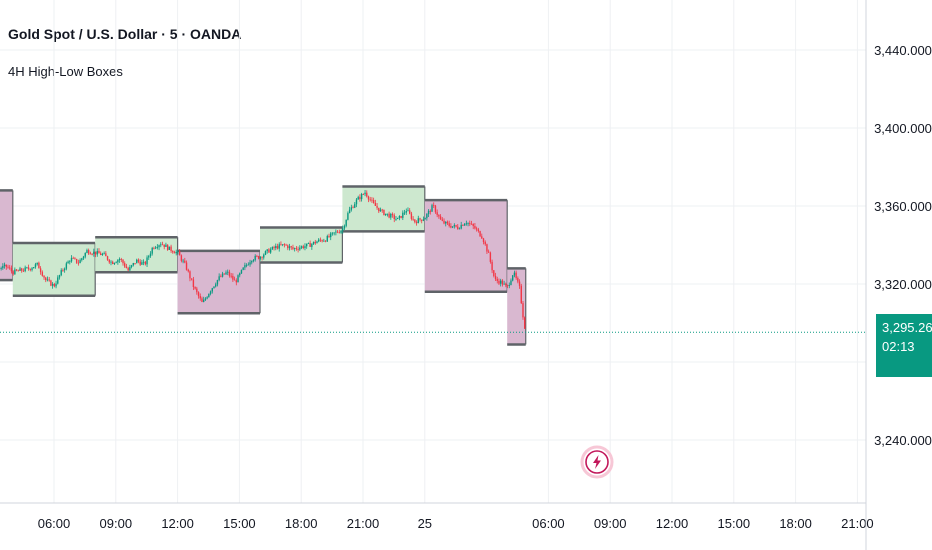  I want to click on flash-icon, so click(597, 462).